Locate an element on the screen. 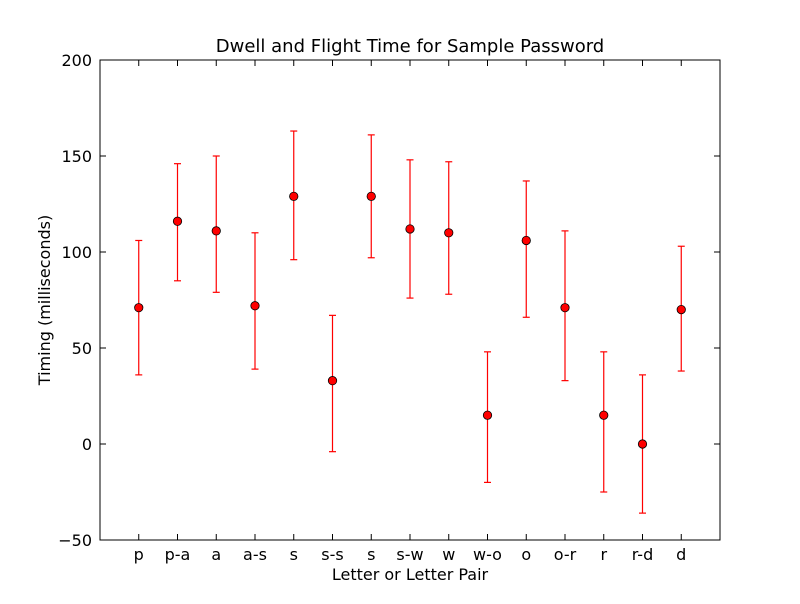 This screenshot has height=604, width=800. y-tick-label: 100 is located at coordinates (76, 252).